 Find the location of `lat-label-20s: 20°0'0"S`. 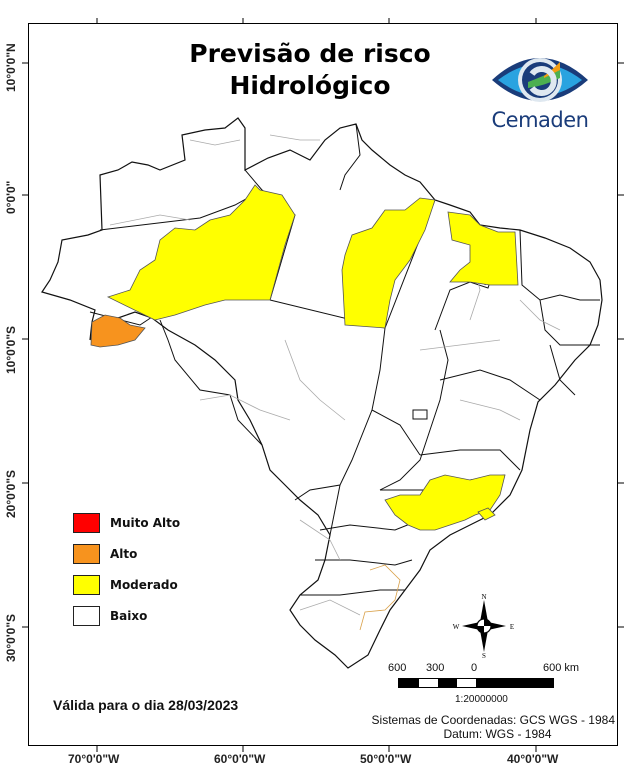

lat-label-20s: 20°0'0"S is located at coordinates (11, 493).